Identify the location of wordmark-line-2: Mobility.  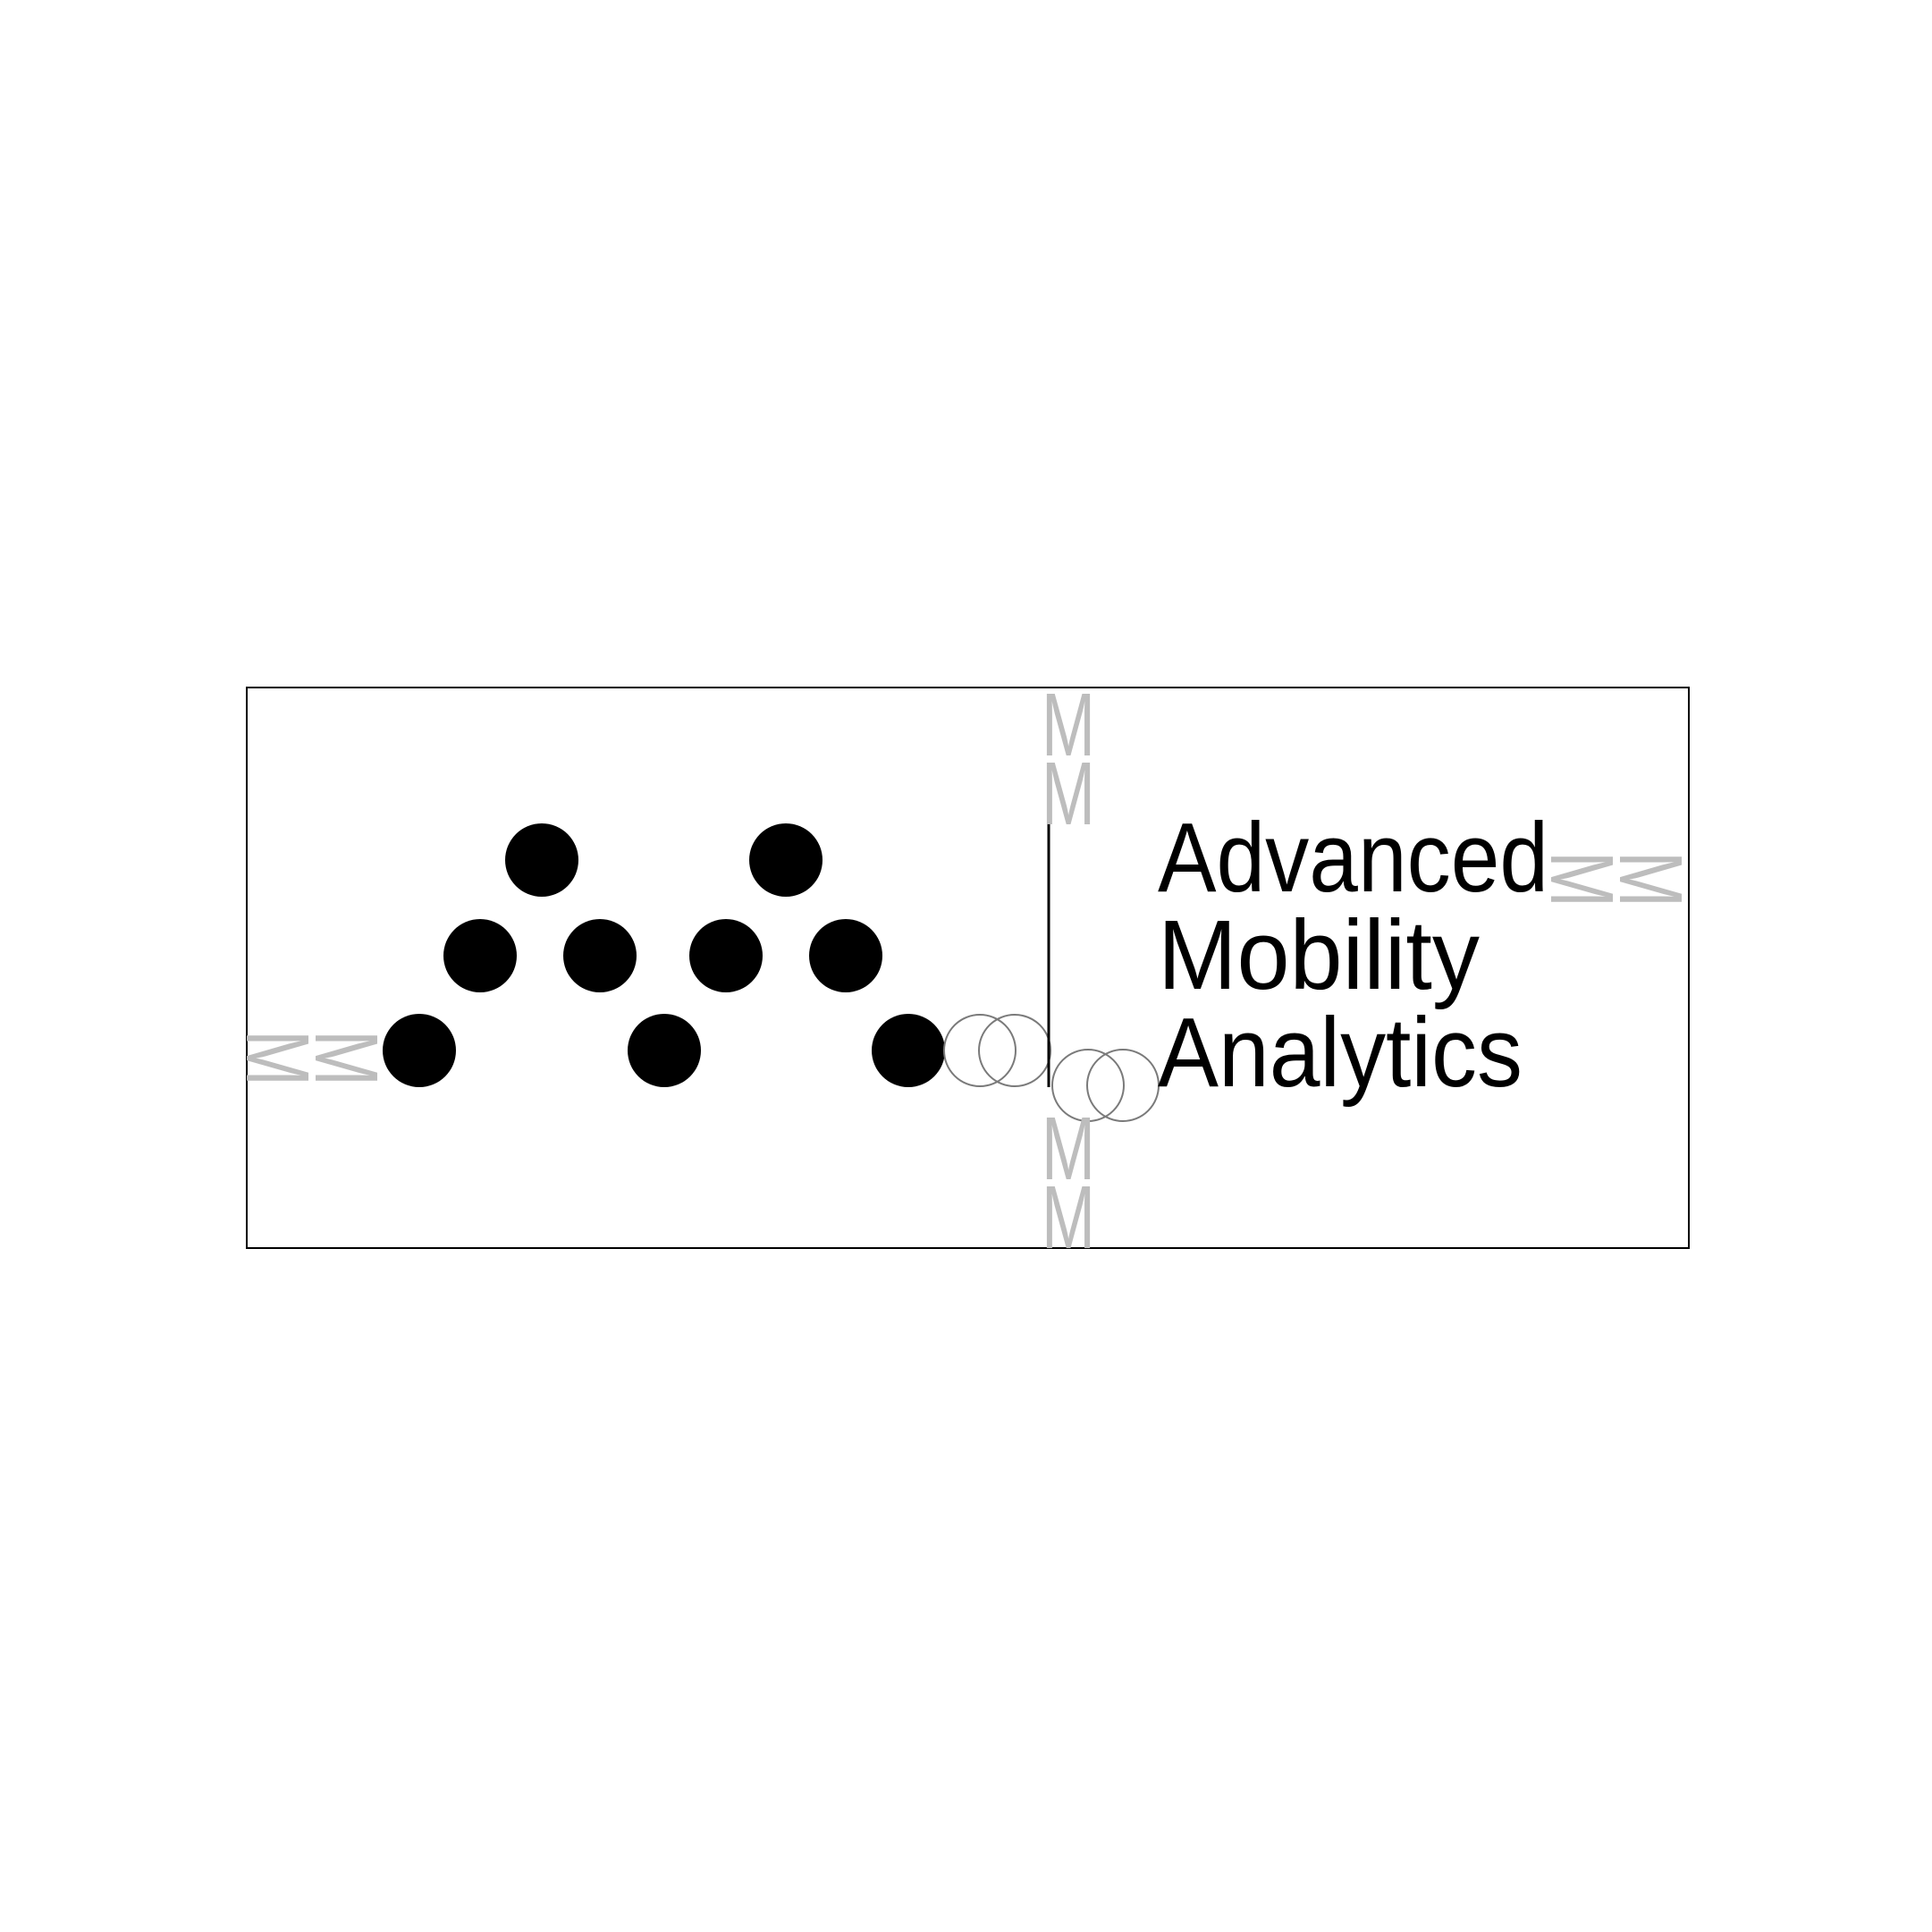
(1319, 955).